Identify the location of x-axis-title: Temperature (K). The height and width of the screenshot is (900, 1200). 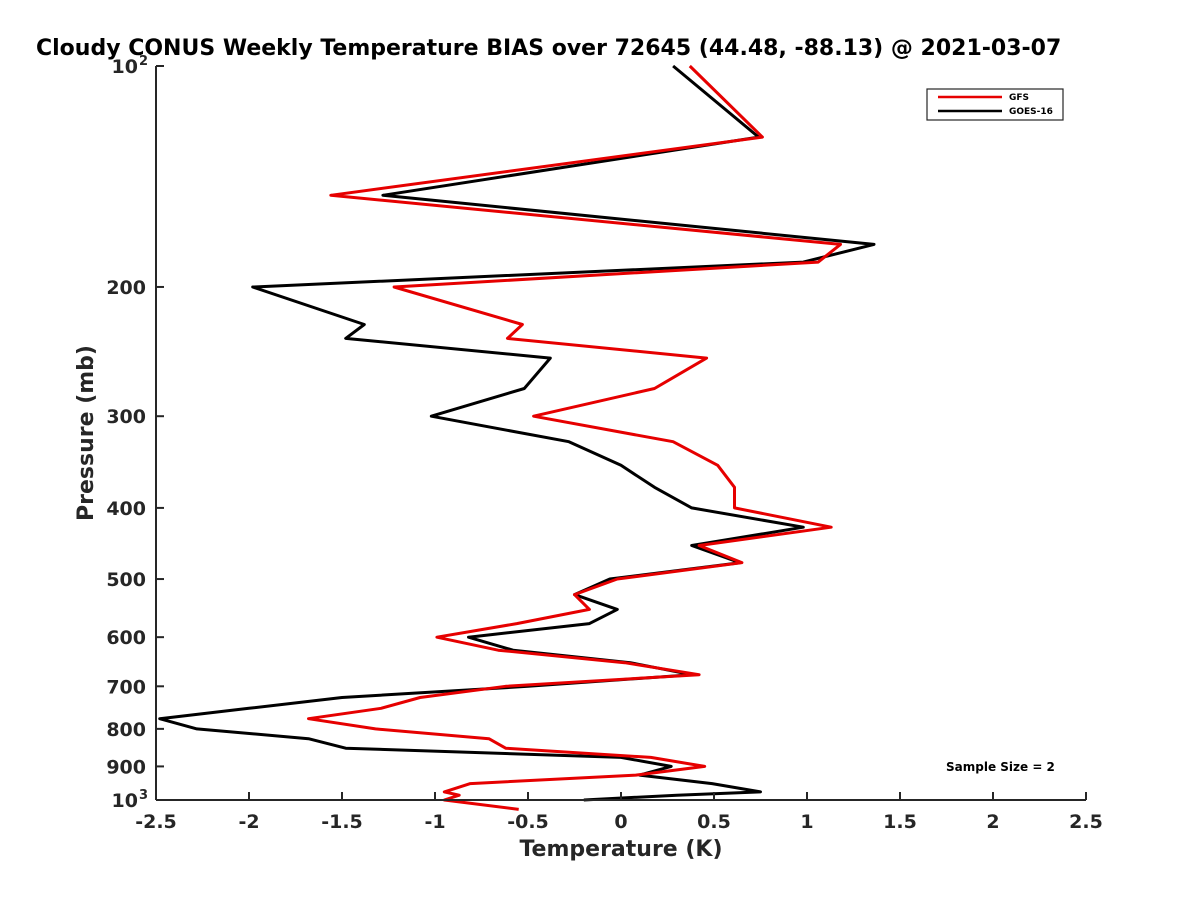
(620, 849).